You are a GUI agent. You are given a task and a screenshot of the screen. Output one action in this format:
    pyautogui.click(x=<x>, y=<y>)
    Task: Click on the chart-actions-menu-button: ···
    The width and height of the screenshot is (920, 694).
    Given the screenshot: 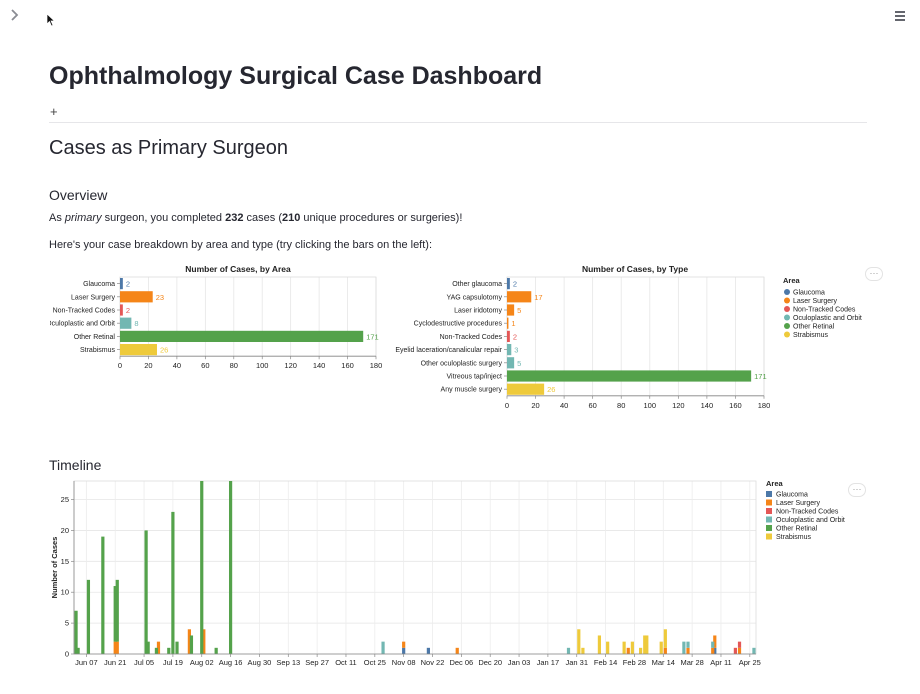 What is the action you would take?
    pyautogui.click(x=874, y=274)
    